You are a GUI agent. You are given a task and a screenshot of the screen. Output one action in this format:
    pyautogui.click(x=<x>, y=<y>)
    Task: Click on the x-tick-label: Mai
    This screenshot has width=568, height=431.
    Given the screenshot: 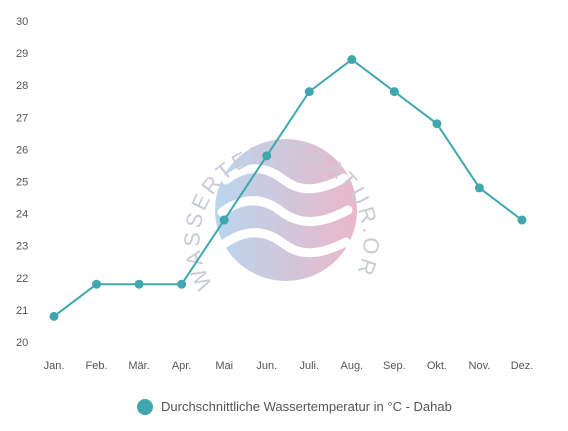 What is the action you would take?
    pyautogui.click(x=224, y=366)
    